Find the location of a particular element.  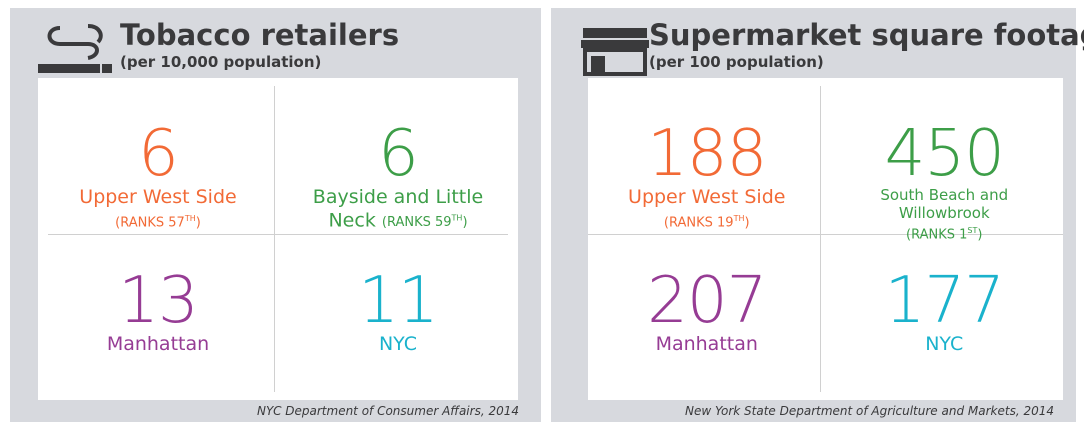

label: Bayside and Little Neck is located at coordinates (398, 209).